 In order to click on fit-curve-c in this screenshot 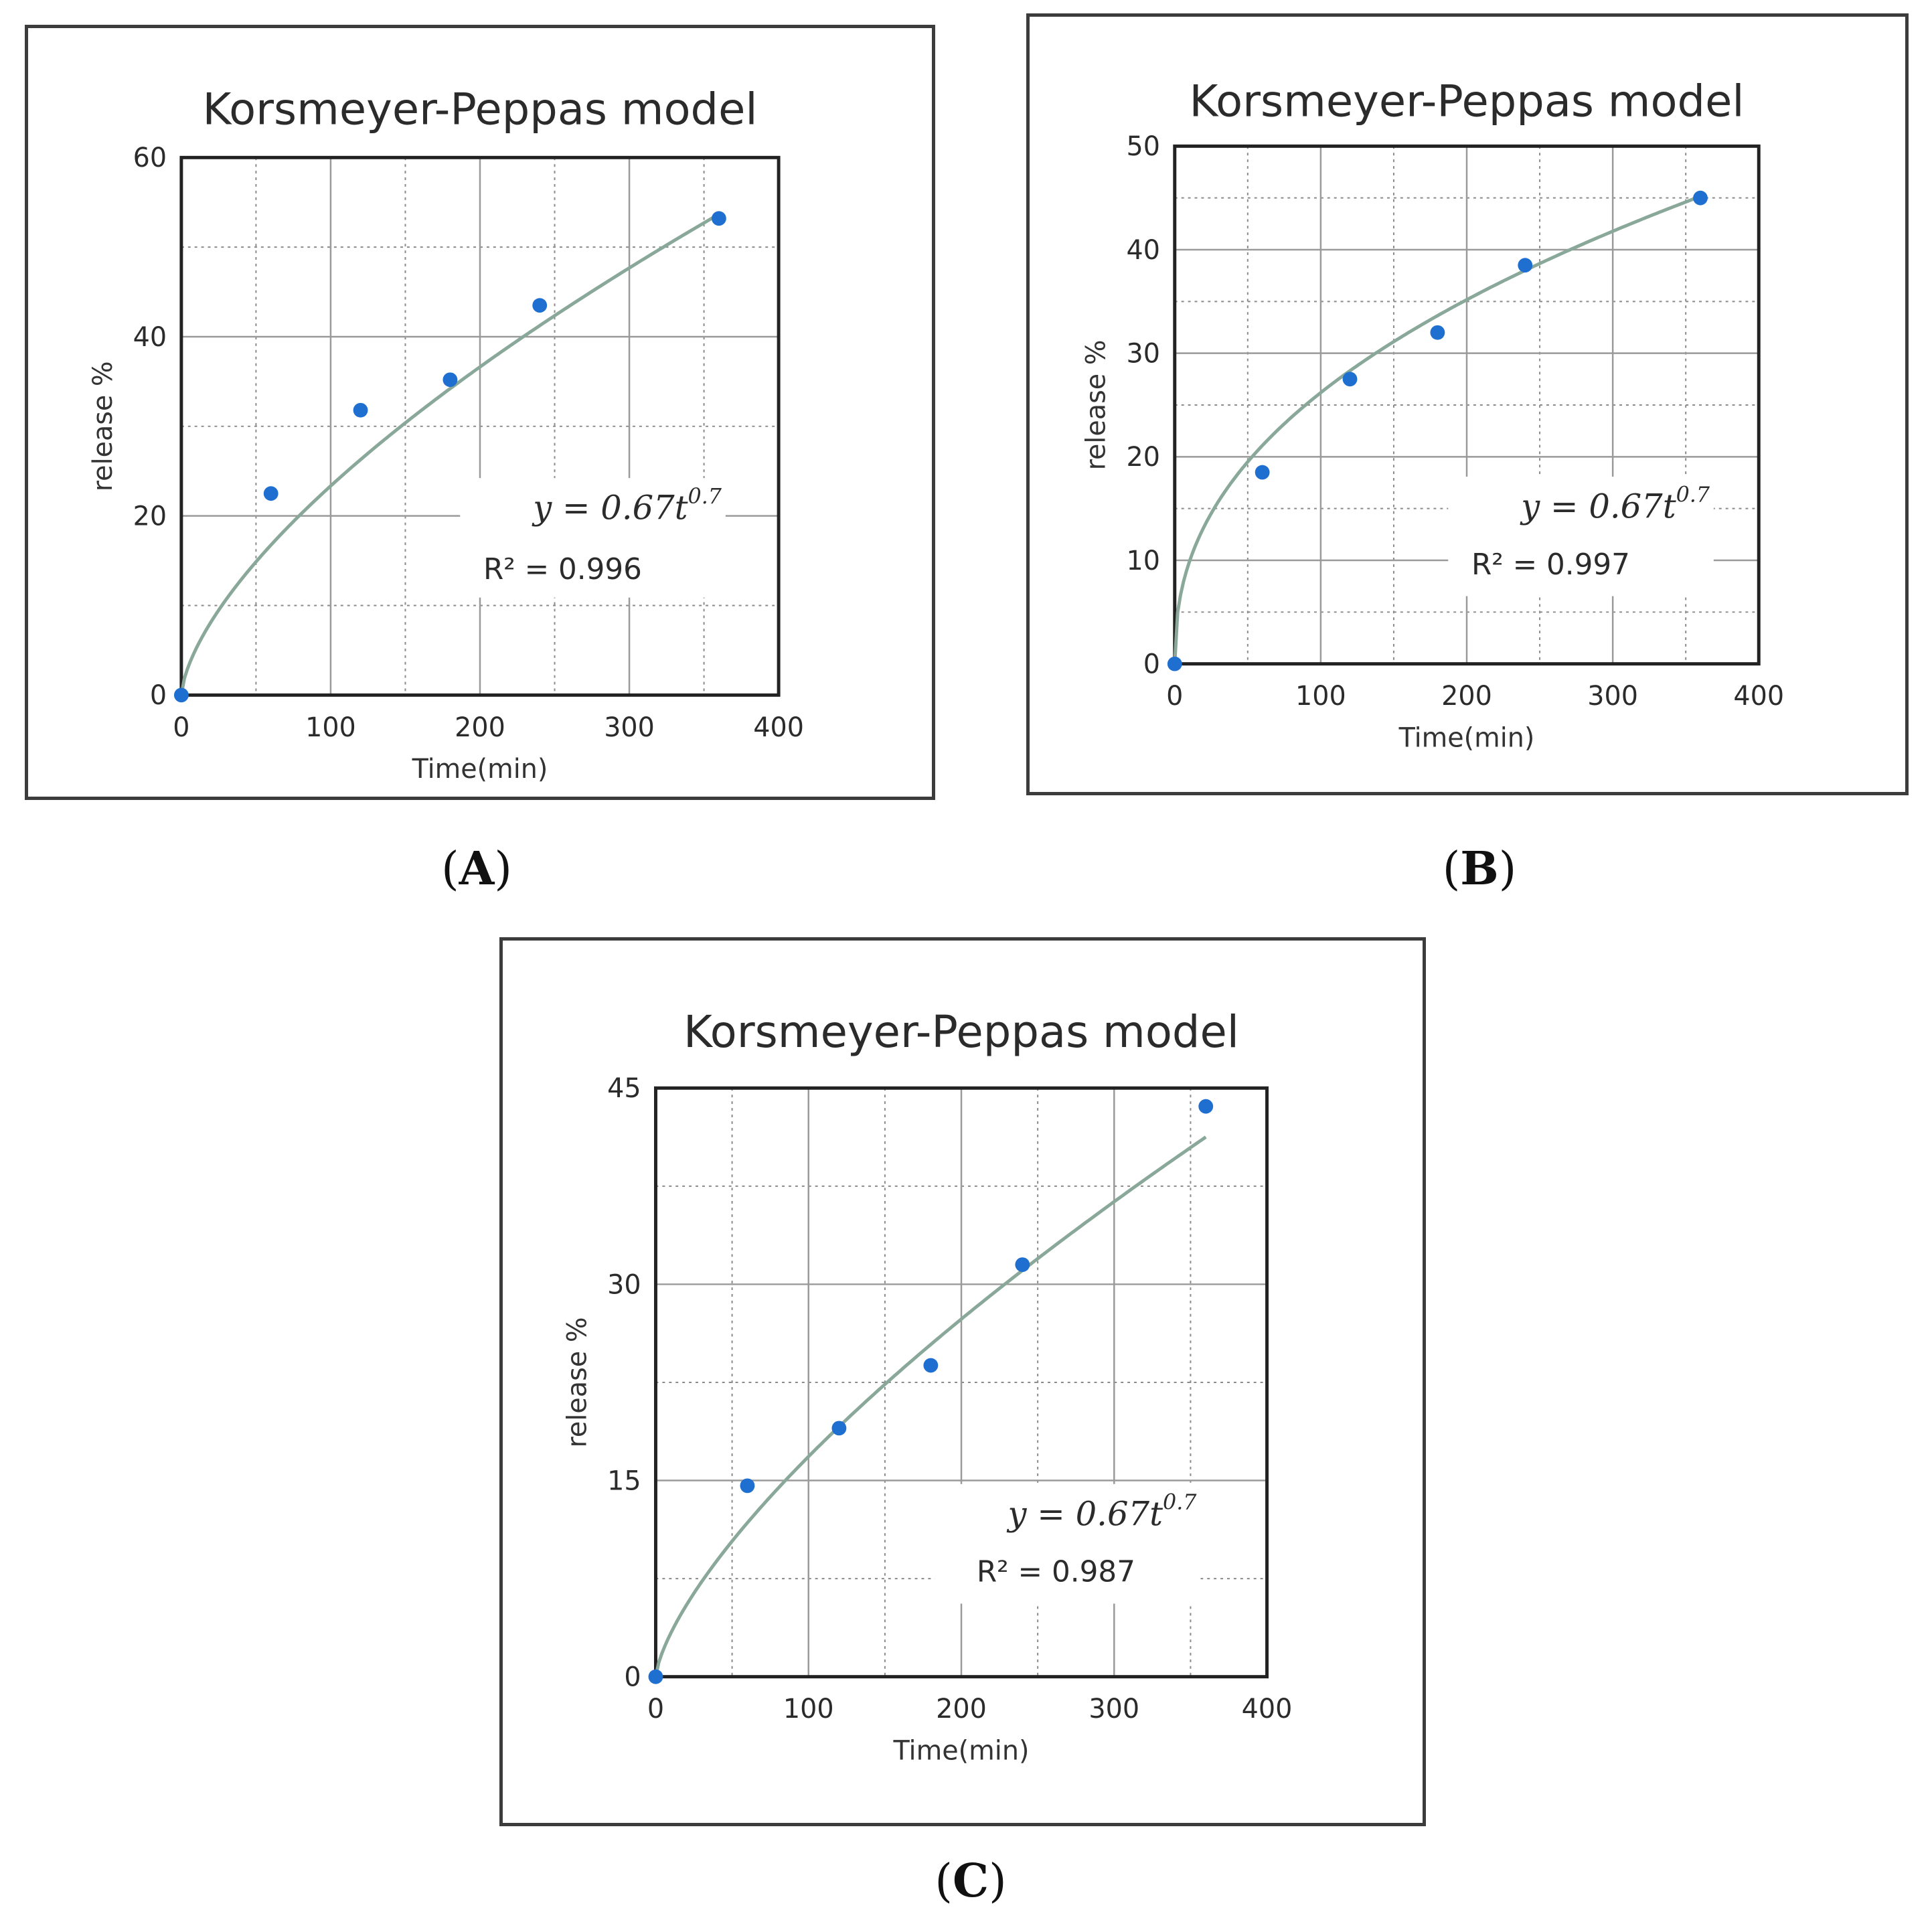, I will do `click(931, 1407)`.